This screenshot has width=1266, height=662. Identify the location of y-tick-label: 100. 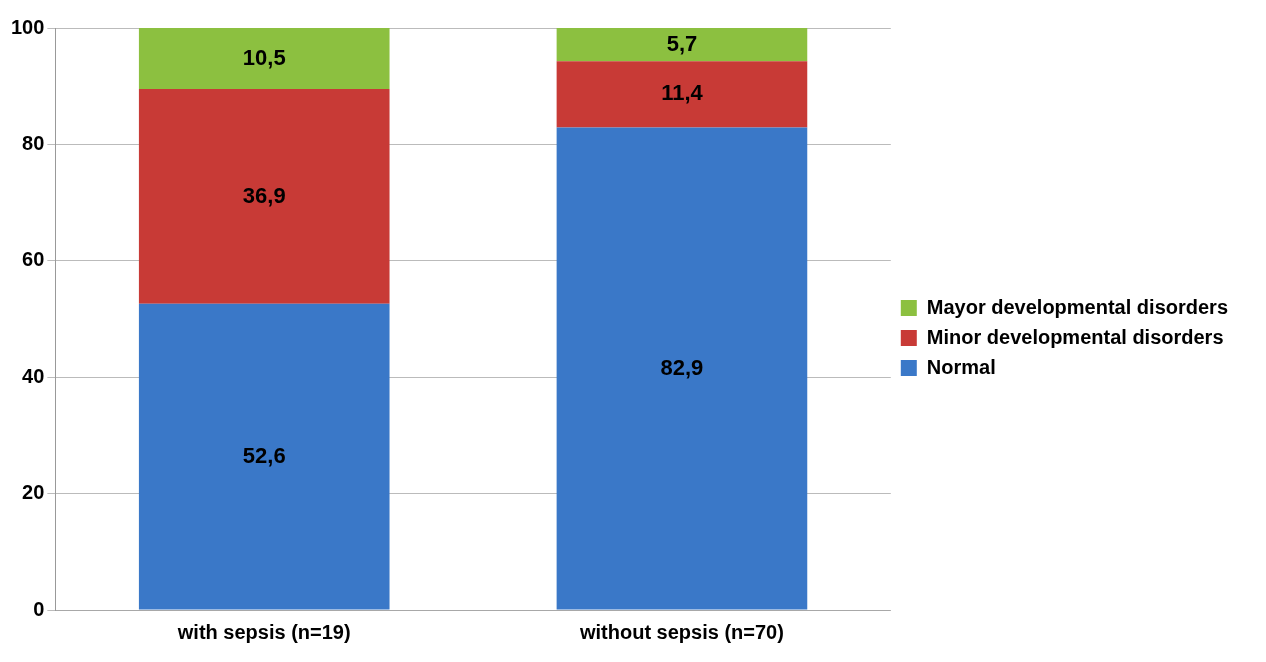
(27, 26).